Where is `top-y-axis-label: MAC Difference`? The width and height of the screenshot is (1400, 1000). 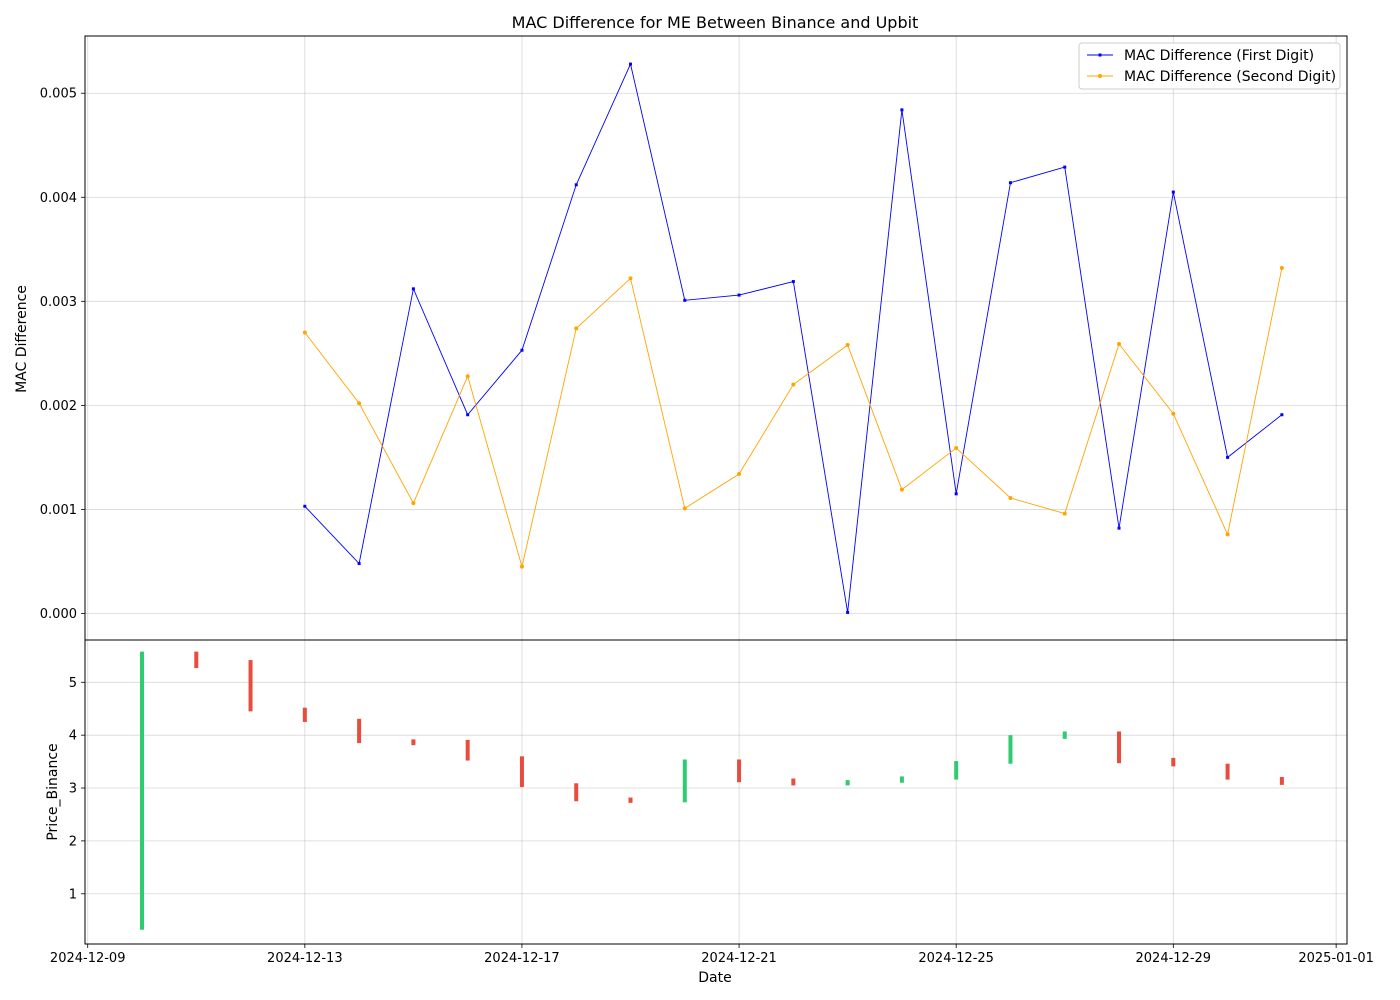
top-y-axis-label: MAC Difference is located at coordinates (22, 339).